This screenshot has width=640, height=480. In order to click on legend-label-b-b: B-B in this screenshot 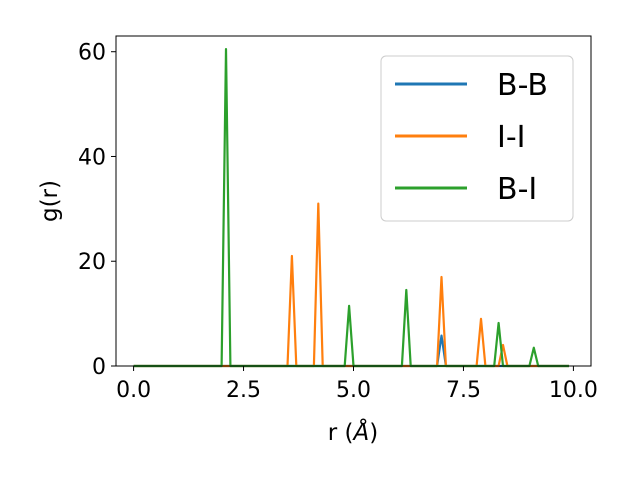, I will do `click(522, 85)`.